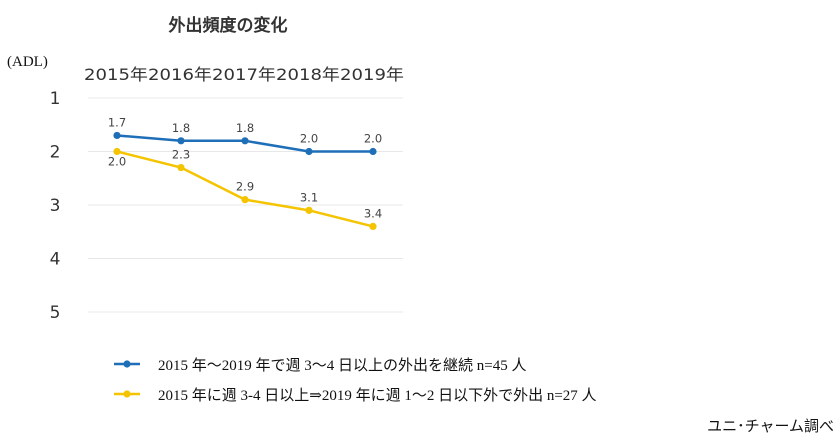 Image resolution: width=840 pixels, height=445 pixels. What do you see at coordinates (181, 155) in the screenshot?
I see `data-label: 2.3` at bounding box center [181, 155].